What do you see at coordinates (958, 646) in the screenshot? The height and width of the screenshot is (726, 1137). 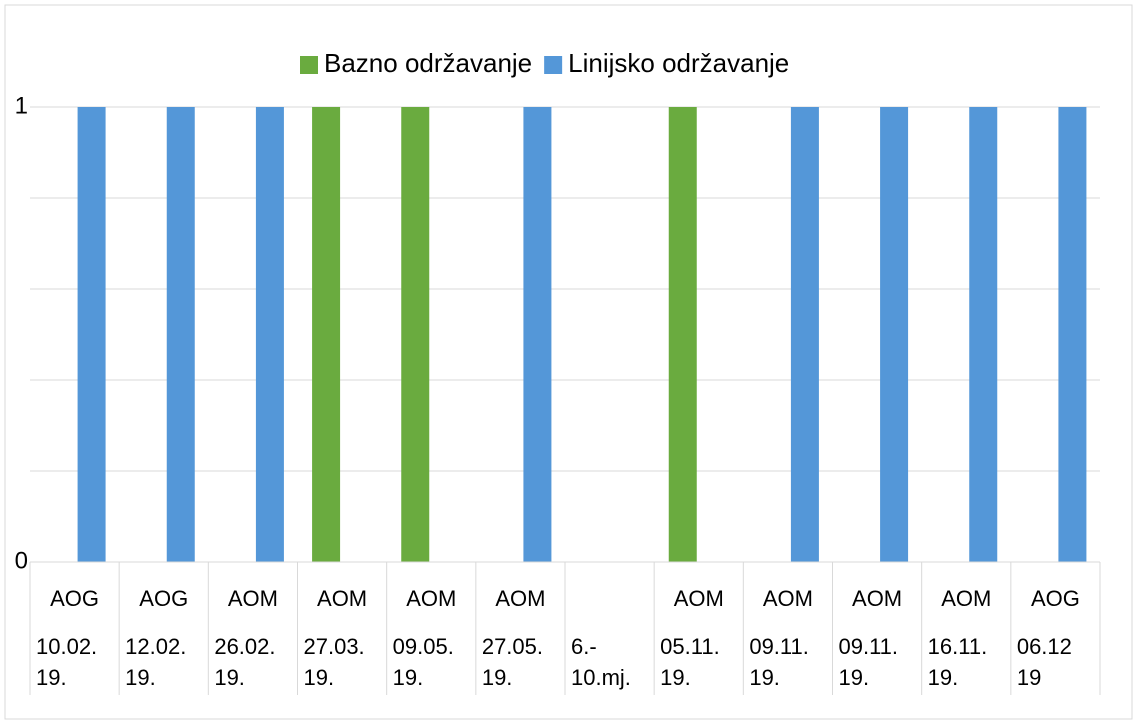 I see `x-tick-label: 16.11.` at bounding box center [958, 646].